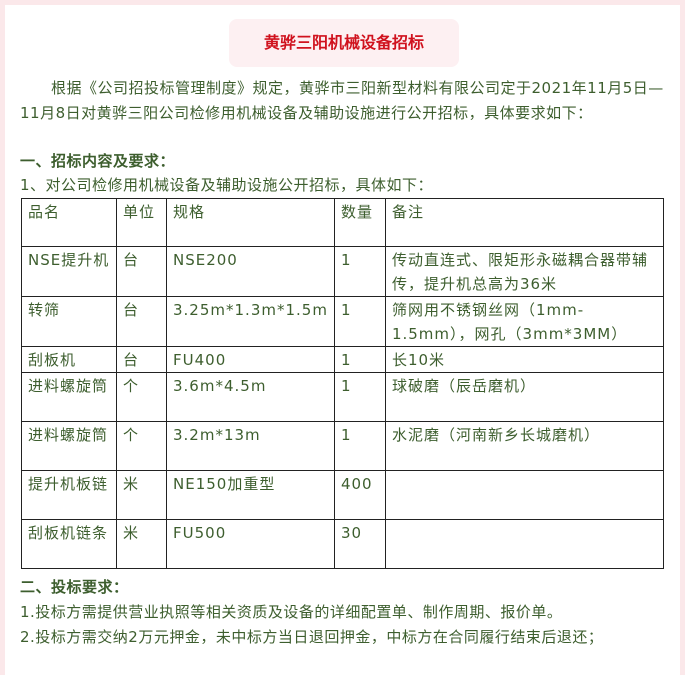  I want to click on header-cell: 备注, so click(524, 222).